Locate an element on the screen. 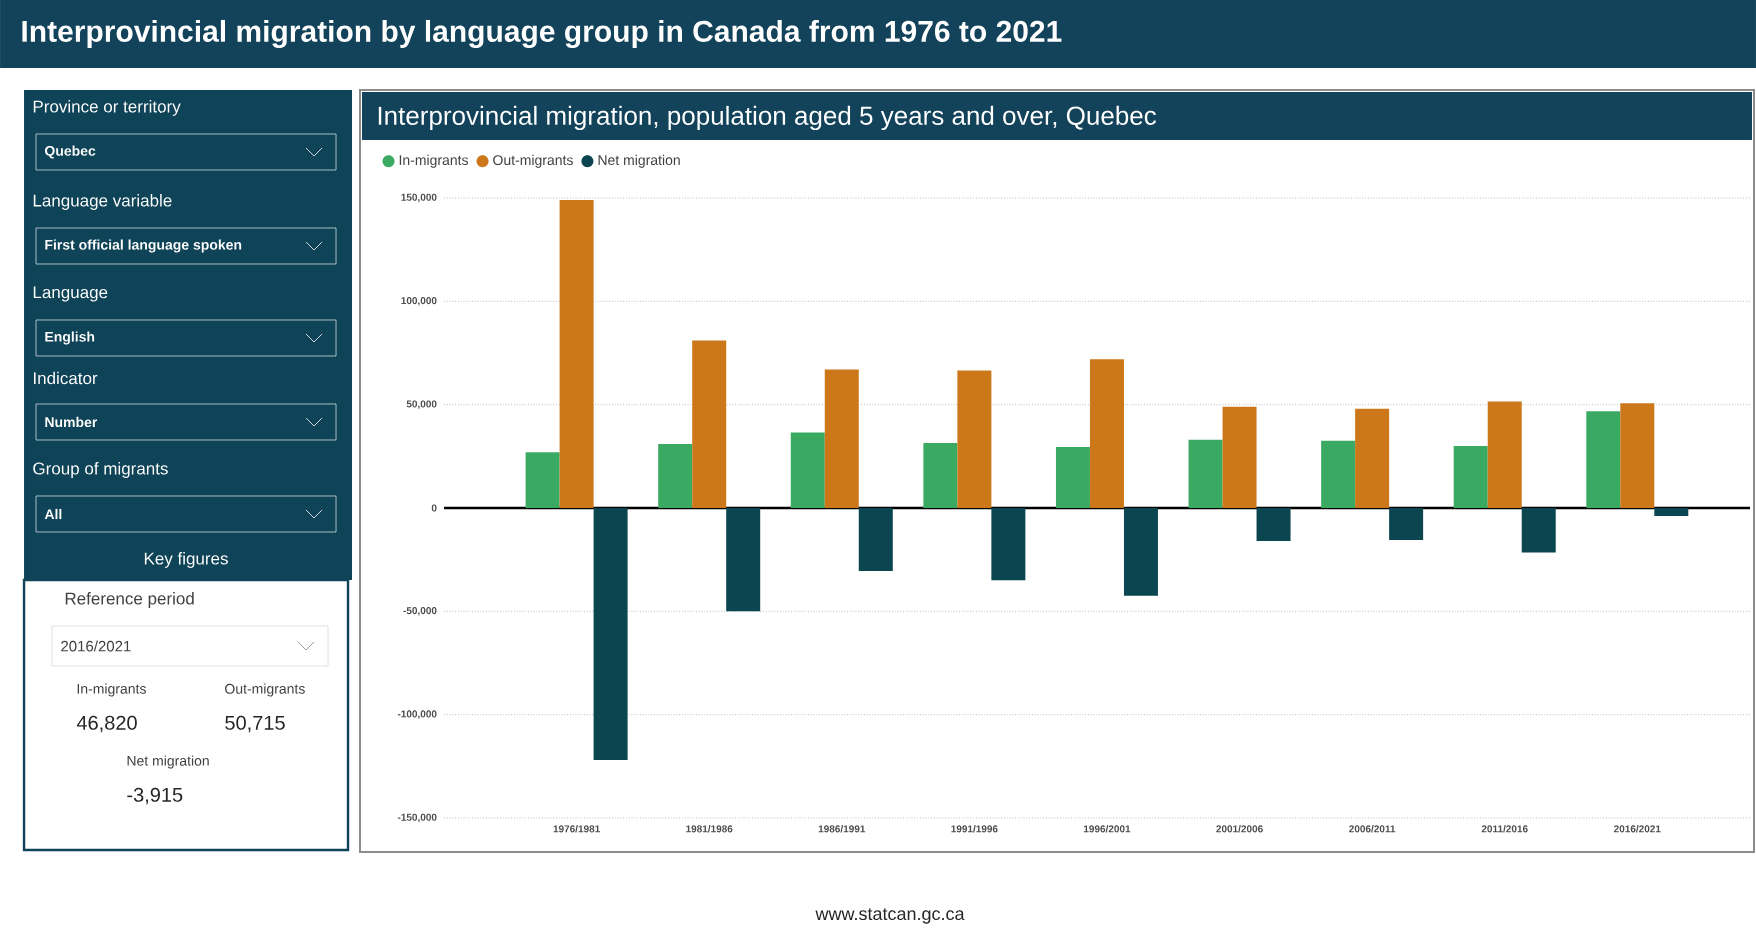 This screenshot has height=936, width=1756. text: Group of migrants is located at coordinates (100, 470).